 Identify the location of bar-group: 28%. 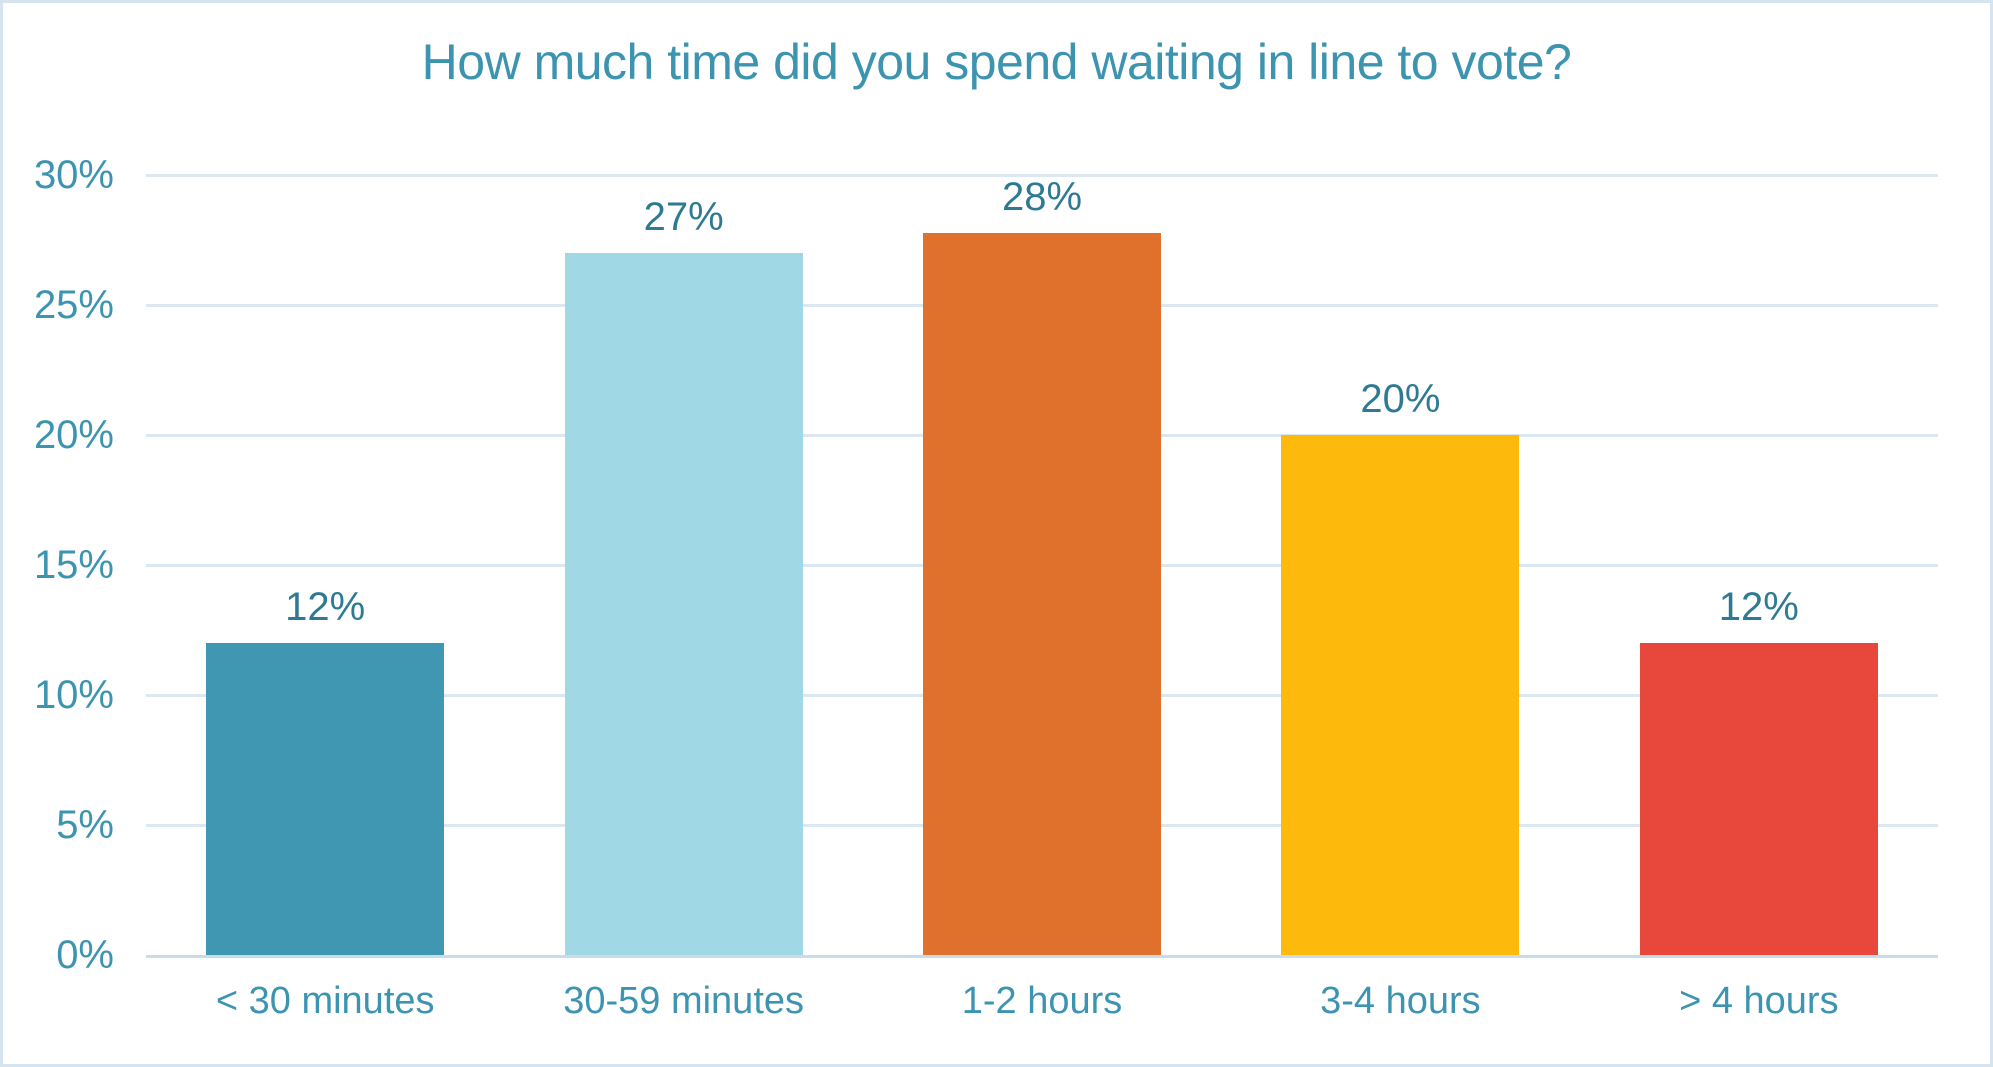
(1042, 565).